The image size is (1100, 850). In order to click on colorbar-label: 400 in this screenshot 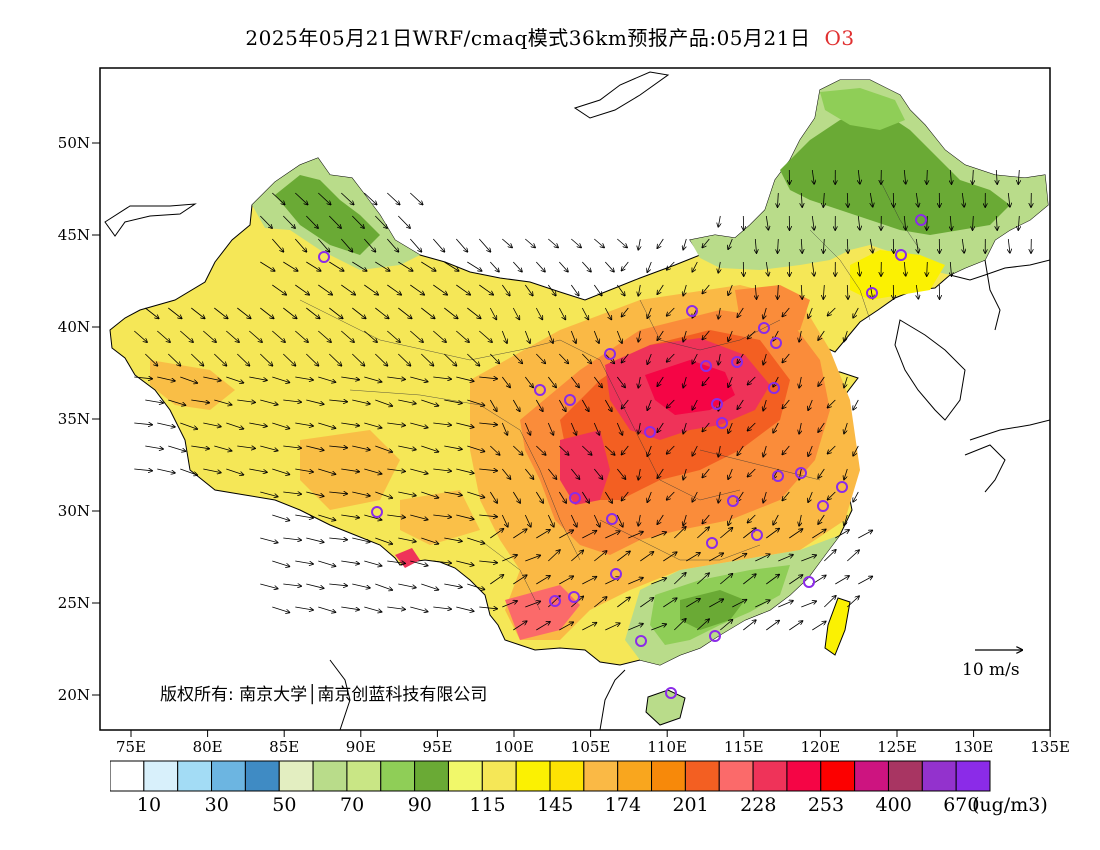, I will do `click(893, 805)`.